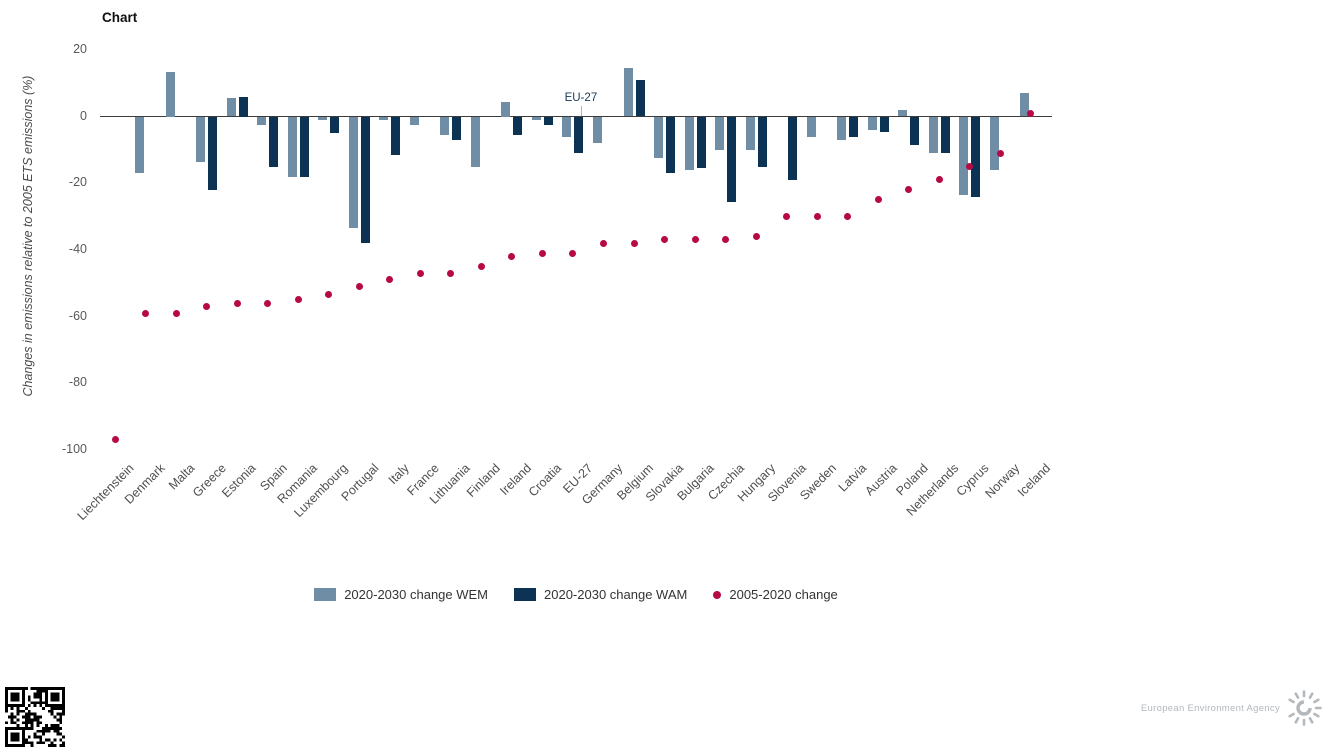  What do you see at coordinates (140, 145) in the screenshot?
I see `bar-wem-denmark` at bounding box center [140, 145].